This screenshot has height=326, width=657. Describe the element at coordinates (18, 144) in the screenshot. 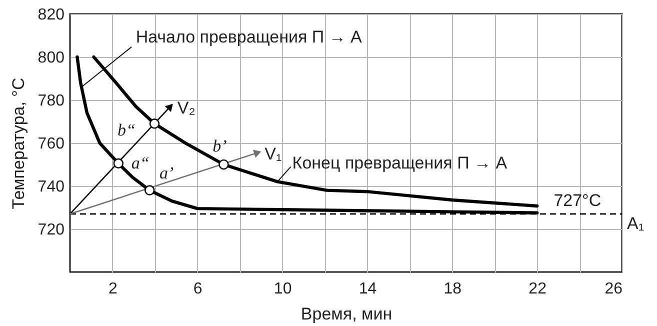

I see `y-axis-title: Температура, °С` at that location.